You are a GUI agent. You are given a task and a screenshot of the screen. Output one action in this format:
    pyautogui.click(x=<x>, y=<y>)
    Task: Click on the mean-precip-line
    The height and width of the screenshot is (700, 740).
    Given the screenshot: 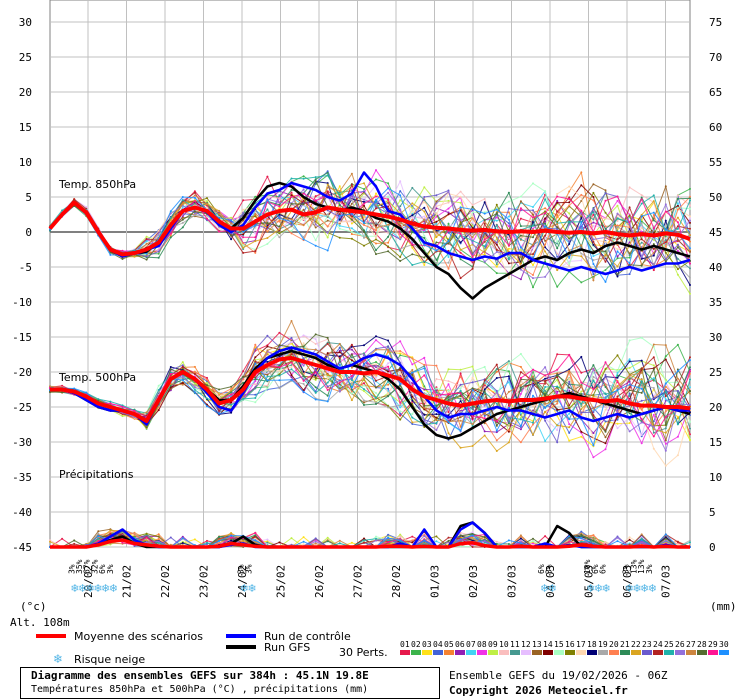 What is the action you would take?
    pyautogui.click(x=370, y=543)
    